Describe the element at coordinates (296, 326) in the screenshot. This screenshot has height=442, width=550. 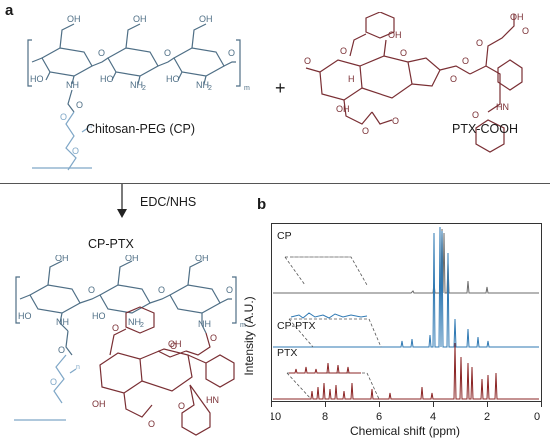
I see `spectrum-label-cp-ptx: CP-PTX` at that location.